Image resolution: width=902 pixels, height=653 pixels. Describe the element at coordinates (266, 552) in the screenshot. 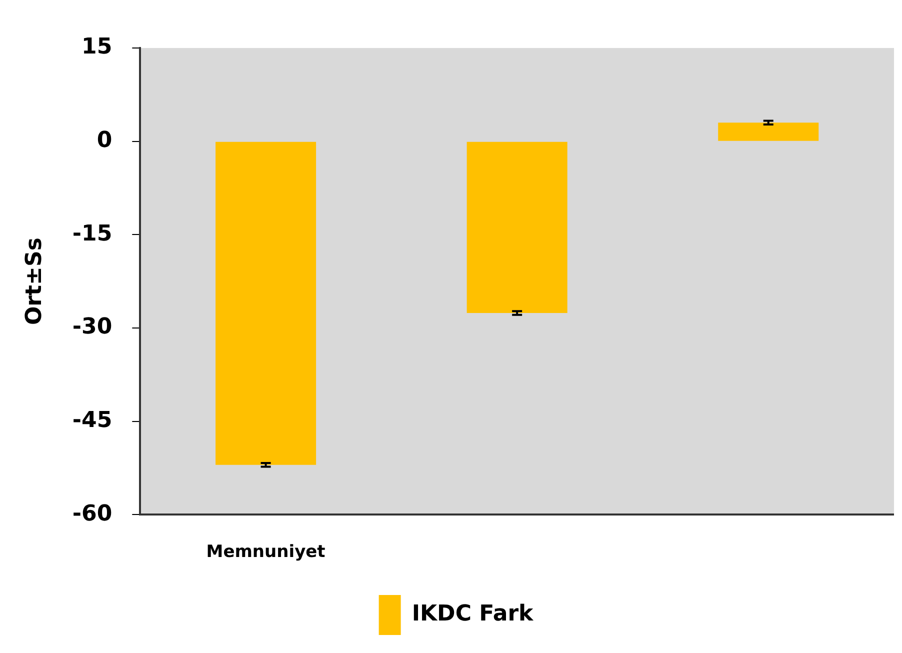

I see `x-tick-label: Memnuniyet` at that location.